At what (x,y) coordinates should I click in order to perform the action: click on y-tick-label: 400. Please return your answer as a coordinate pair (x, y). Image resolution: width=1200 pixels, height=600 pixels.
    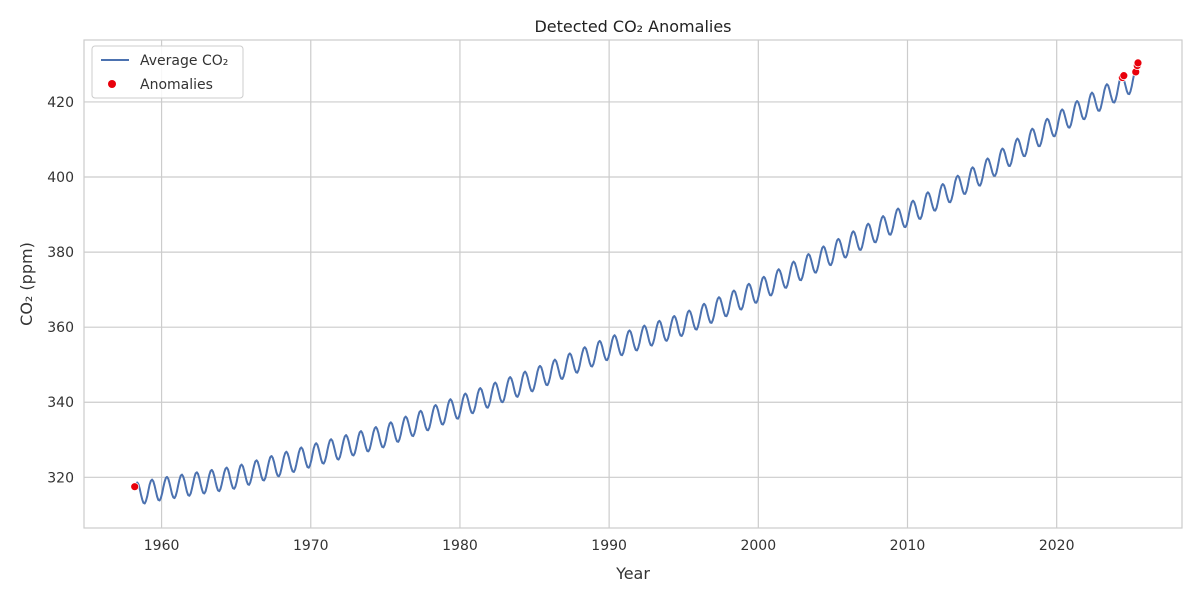
    Looking at the image, I should click on (60, 178).